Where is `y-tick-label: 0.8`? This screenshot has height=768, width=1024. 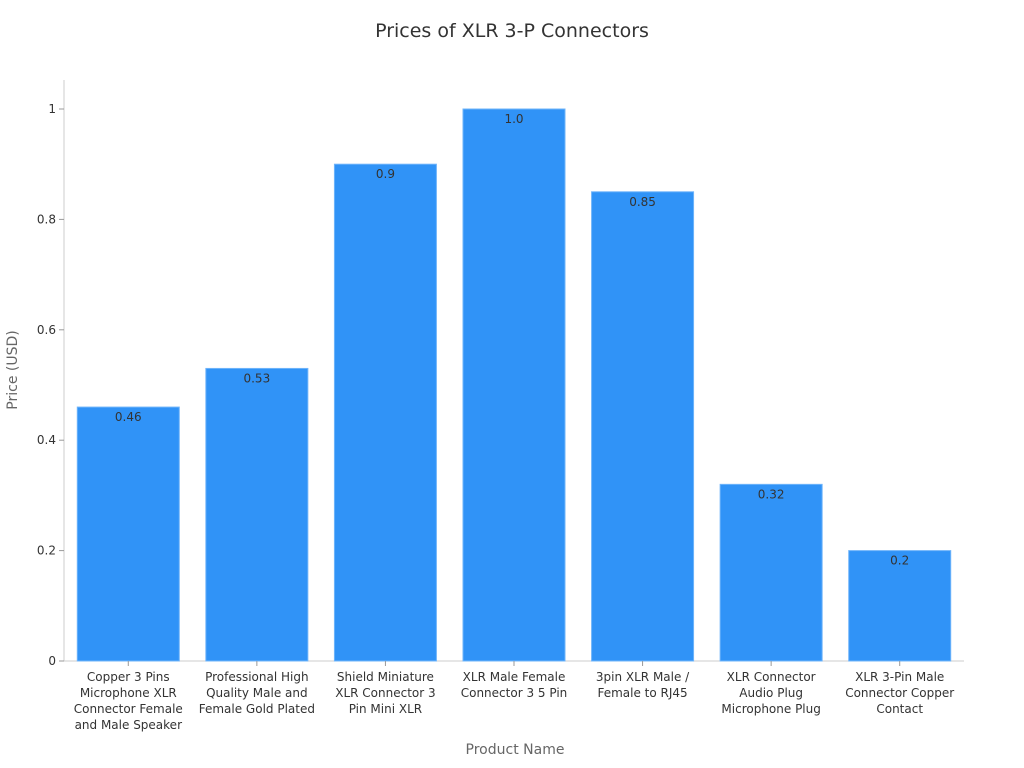
y-tick-label: 0.8 is located at coordinates (46, 219).